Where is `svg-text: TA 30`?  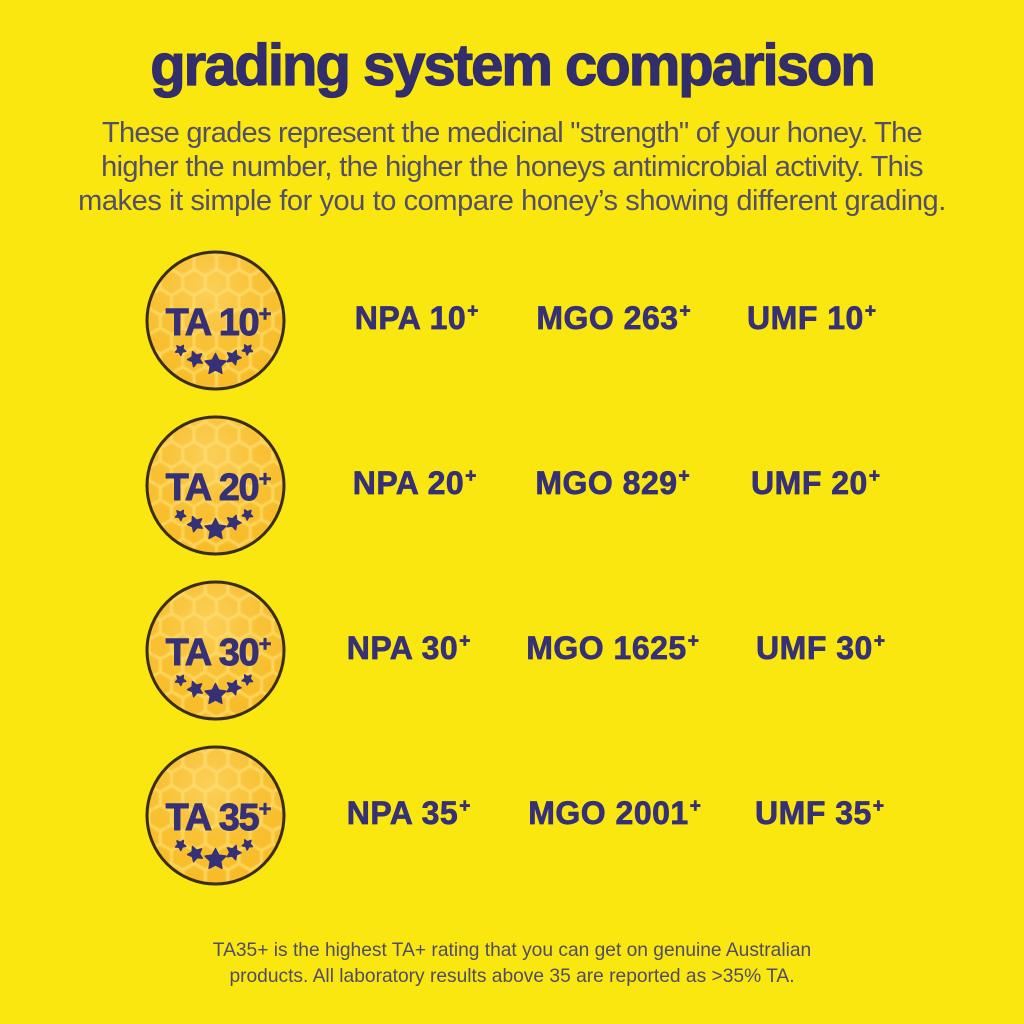 svg-text: TA 30 is located at coordinates (212, 653).